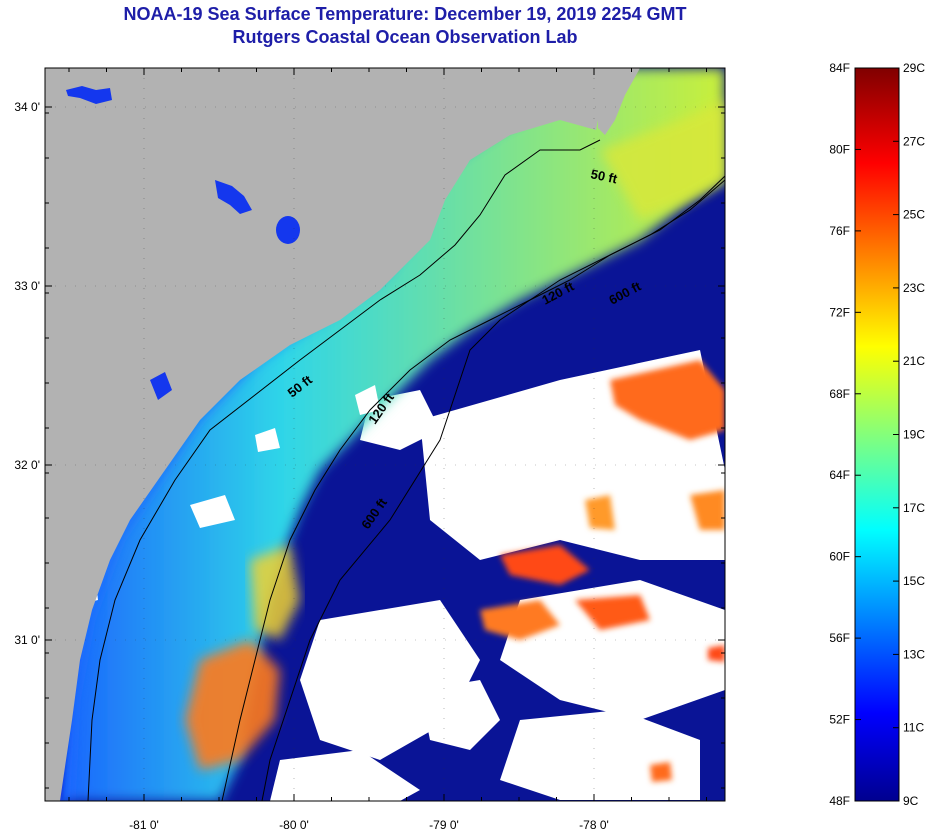 The height and width of the screenshot is (832, 928). I want to click on colorbar-f-label: 48F, so click(839, 801).